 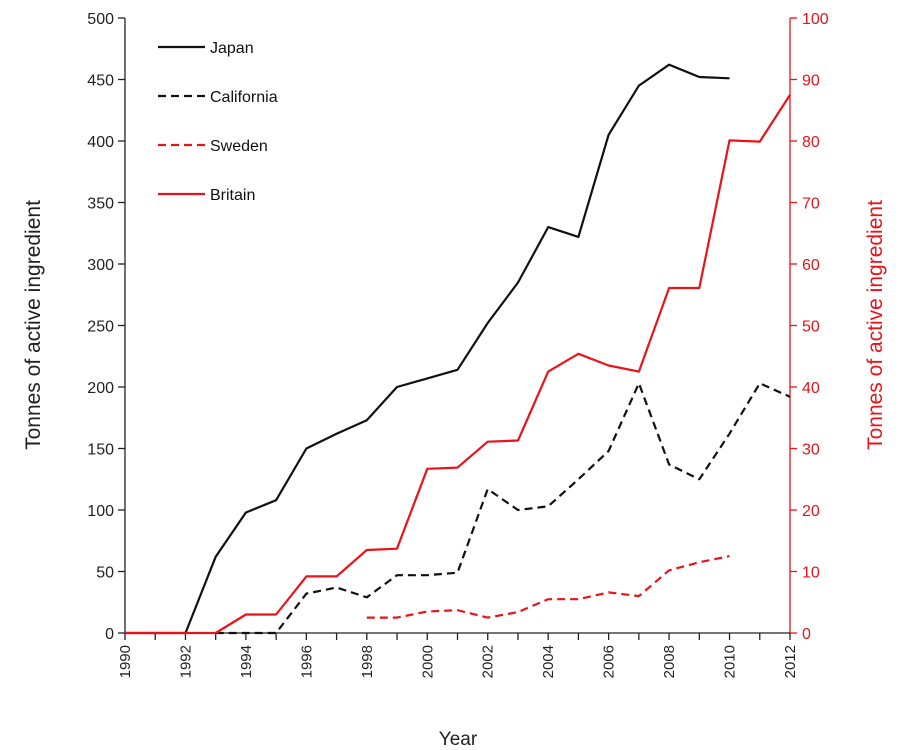 I want to click on x-tick-label: 1998, so click(x=367, y=661).